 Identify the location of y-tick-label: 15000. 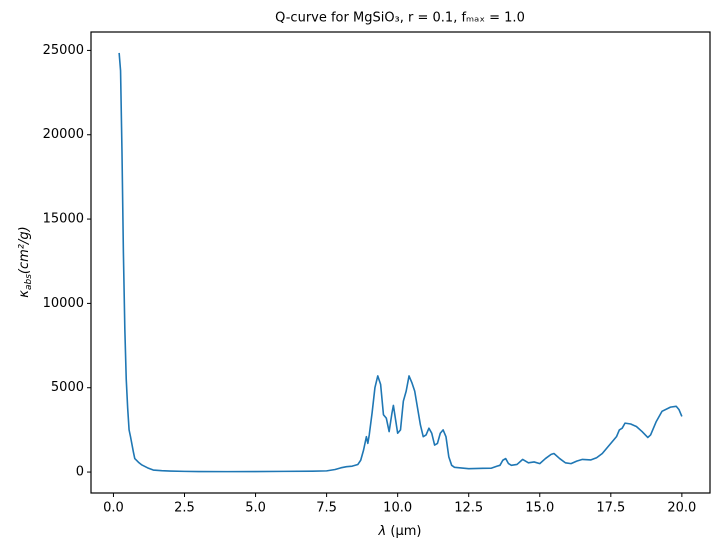
(63, 219).